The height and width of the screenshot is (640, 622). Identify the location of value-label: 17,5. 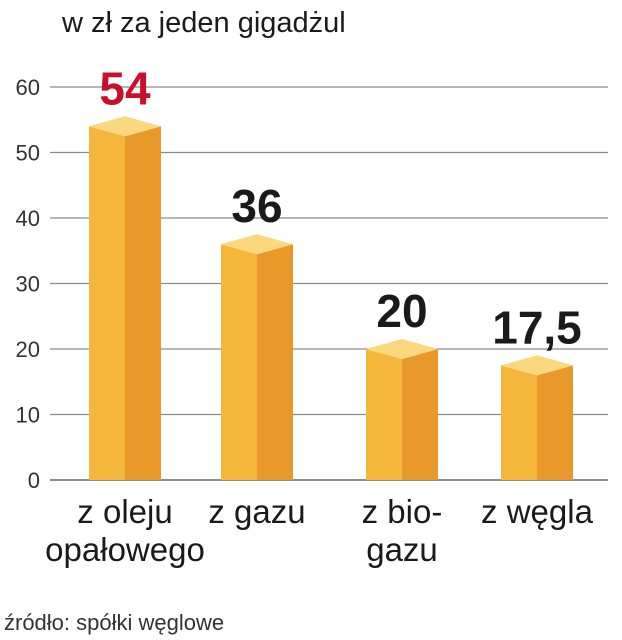
(537, 327).